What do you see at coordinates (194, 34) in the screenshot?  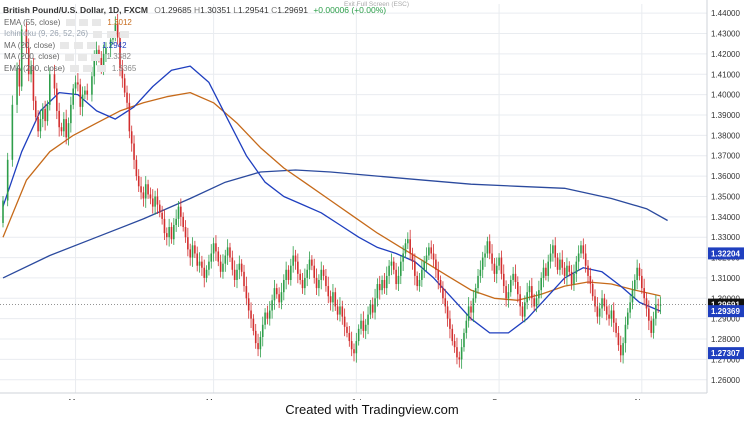 I see `indicator-row-ichimoku: Ichimoku (9, 26, 52, 26)` at bounding box center [194, 34].